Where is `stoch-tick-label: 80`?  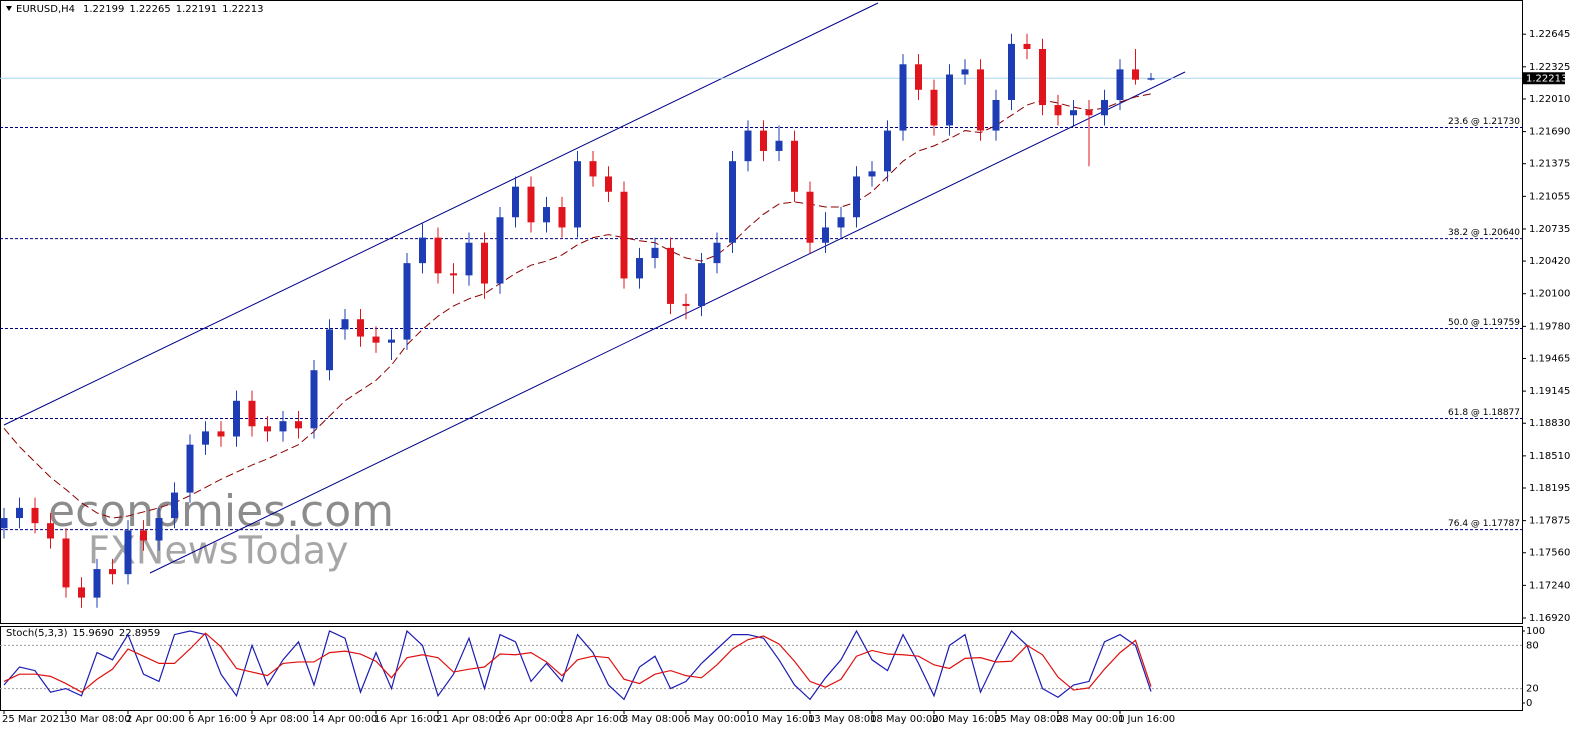 stoch-tick-label: 80 is located at coordinates (1532, 645).